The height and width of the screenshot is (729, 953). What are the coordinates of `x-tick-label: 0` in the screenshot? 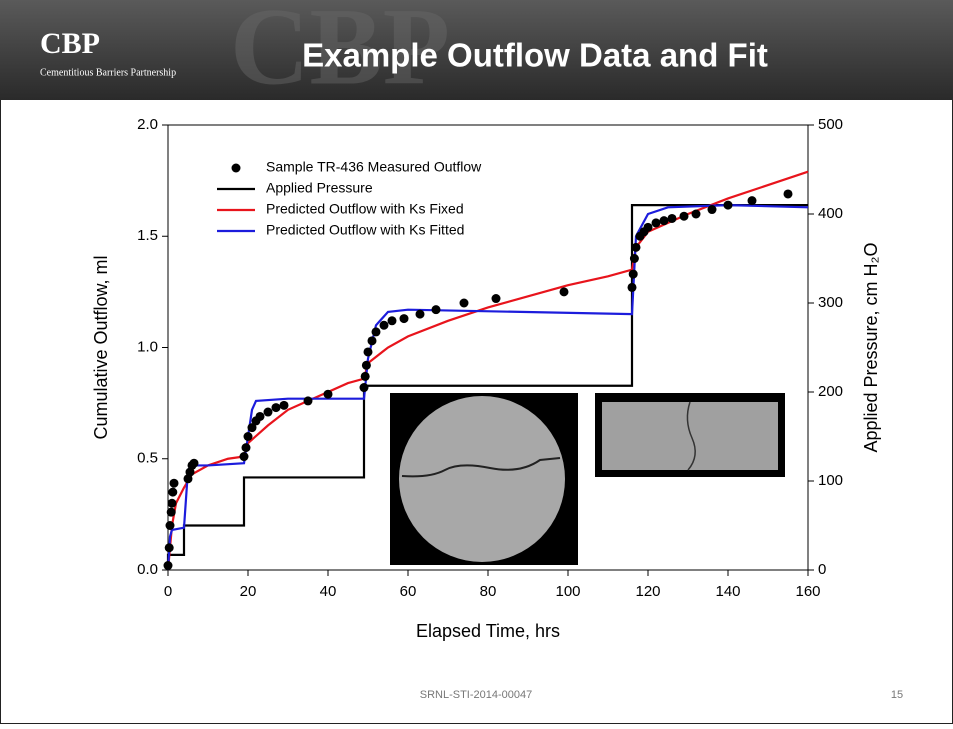 It's located at (168, 591).